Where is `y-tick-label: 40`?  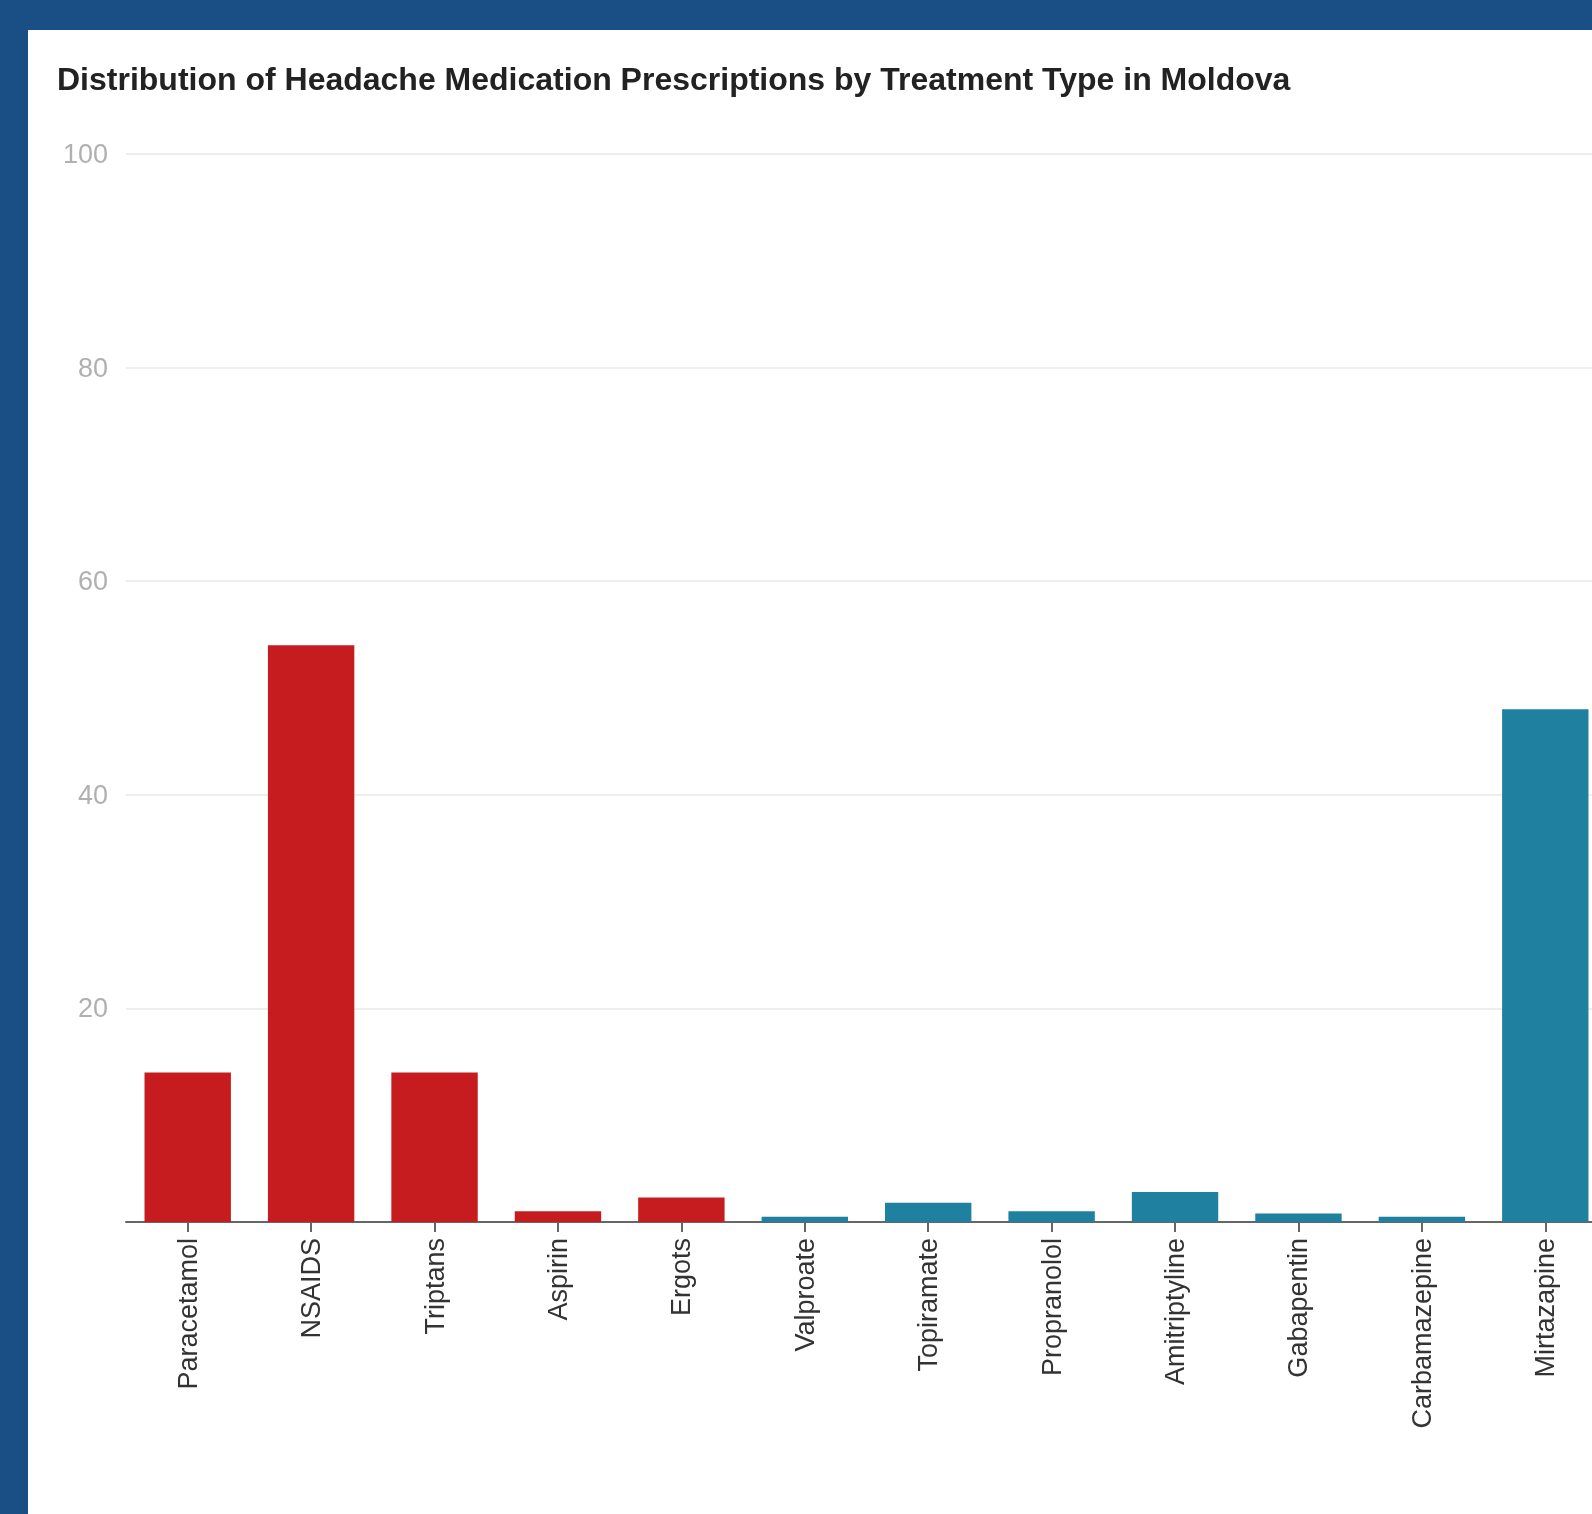
y-tick-label: 40 is located at coordinates (92, 794).